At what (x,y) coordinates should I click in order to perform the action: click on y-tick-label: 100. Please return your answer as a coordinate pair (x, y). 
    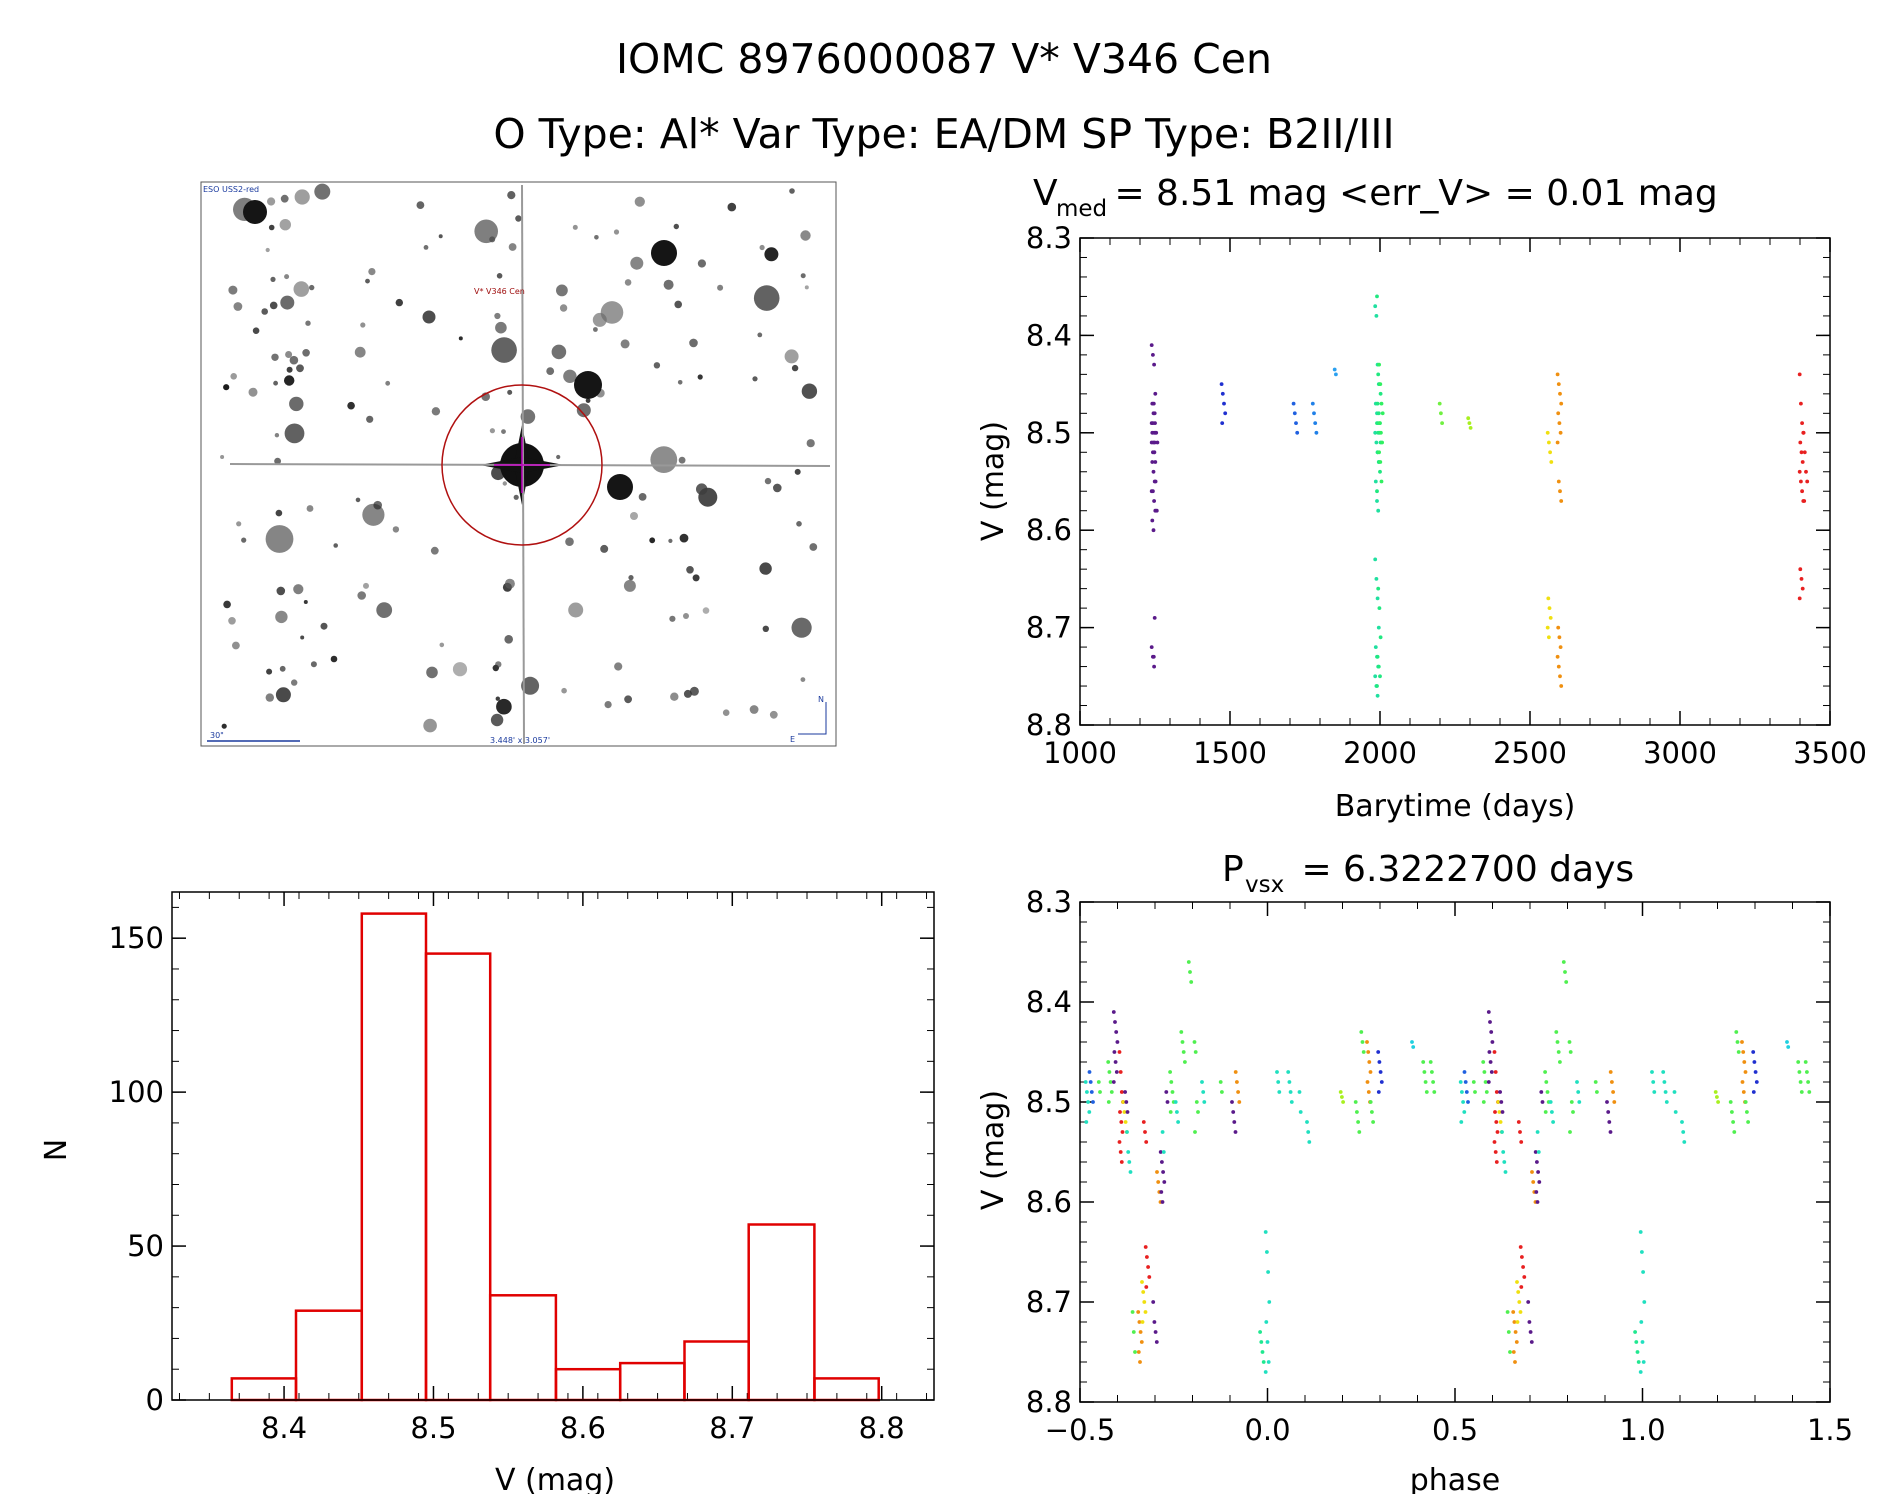
    Looking at the image, I should click on (136, 1092).